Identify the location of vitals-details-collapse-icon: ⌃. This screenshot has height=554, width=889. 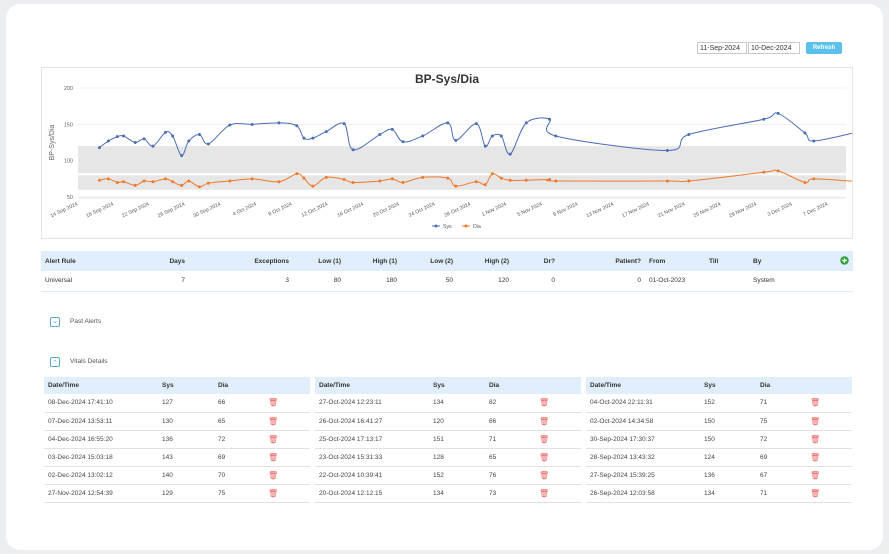
(55, 362).